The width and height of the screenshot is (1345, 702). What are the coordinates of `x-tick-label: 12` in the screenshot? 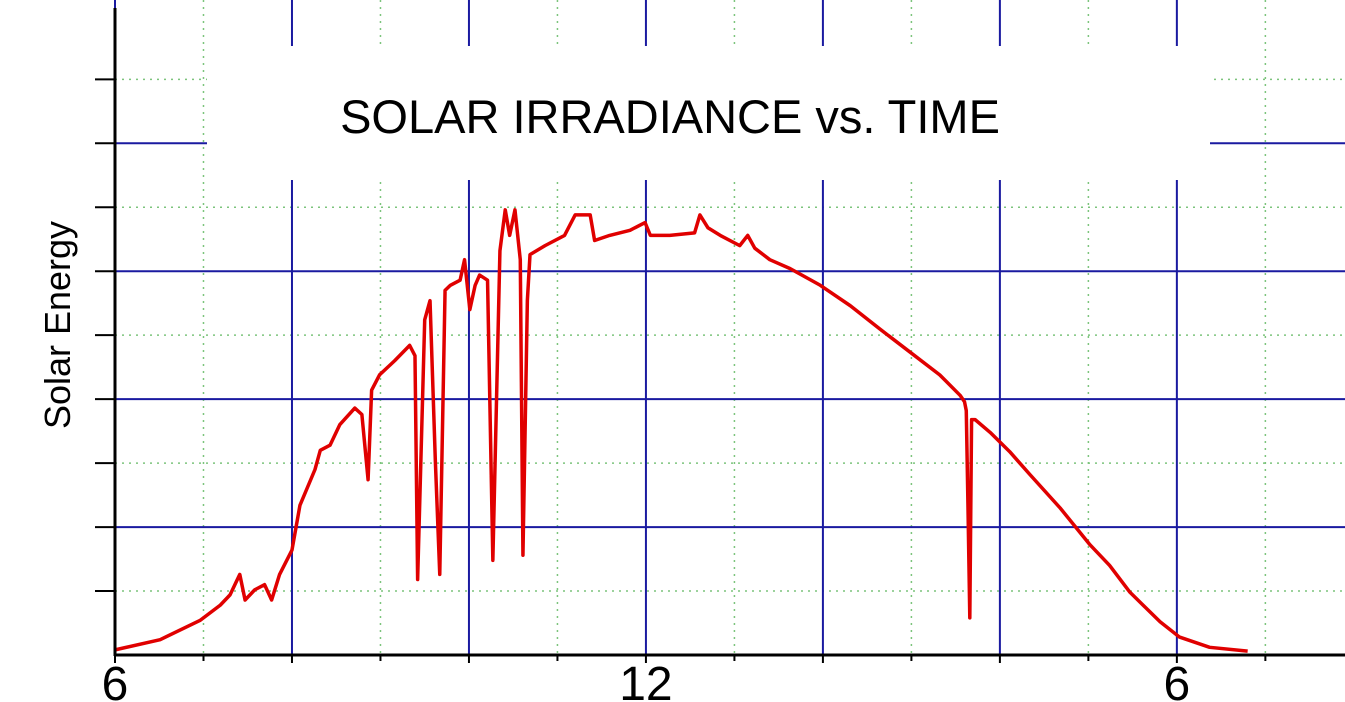 It's located at (645, 680).